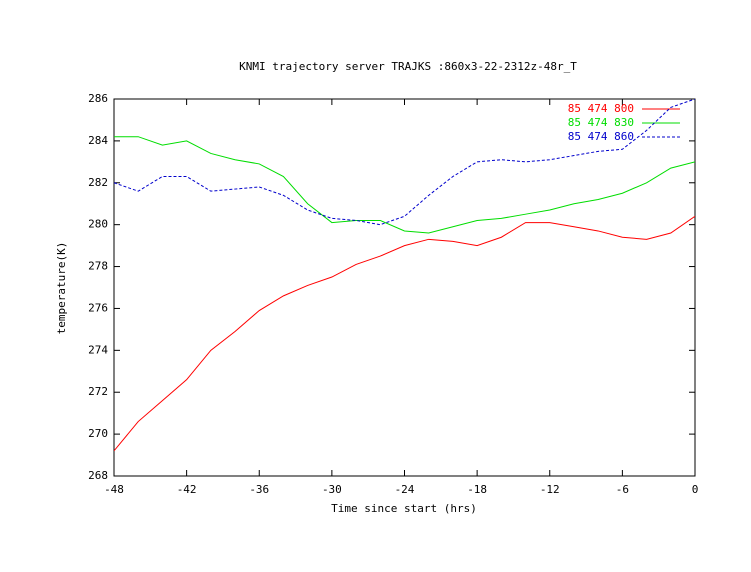 This screenshot has width=751, height=572. Describe the element at coordinates (550, 489) in the screenshot. I see `x-tick-label: -12` at that location.